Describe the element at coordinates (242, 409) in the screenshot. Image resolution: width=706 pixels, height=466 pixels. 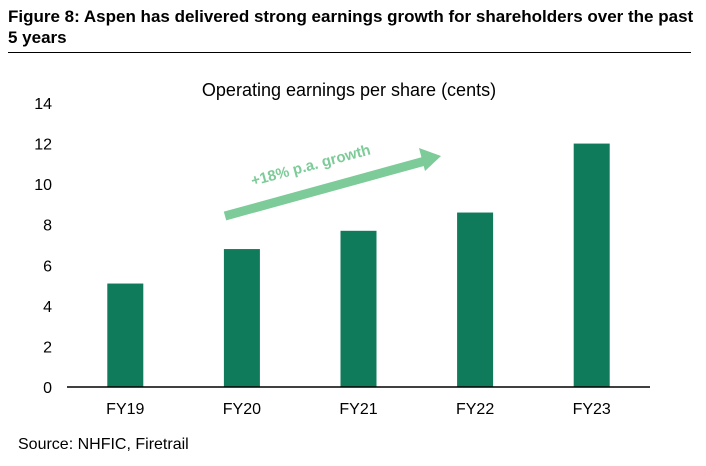
I see `x-tick-label: FY20` at that location.